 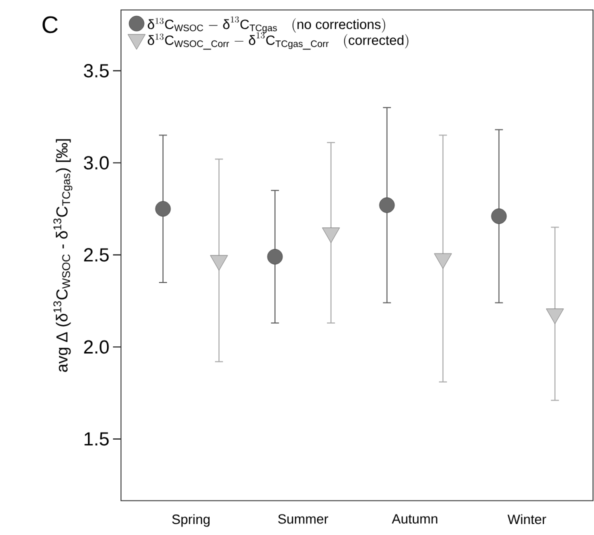 What do you see at coordinates (267, 25) in the screenshot?
I see `legend-label: $\mathrm{δ}^{13}\mathrm{C}_{\mathrm{WSOC}}\mathrm{\ -\ δ}^{13}\mathrm{C}_{\mathrm{TCgas}}\mathrm{\quad (no\ corrections)}$` at bounding box center [267, 25].